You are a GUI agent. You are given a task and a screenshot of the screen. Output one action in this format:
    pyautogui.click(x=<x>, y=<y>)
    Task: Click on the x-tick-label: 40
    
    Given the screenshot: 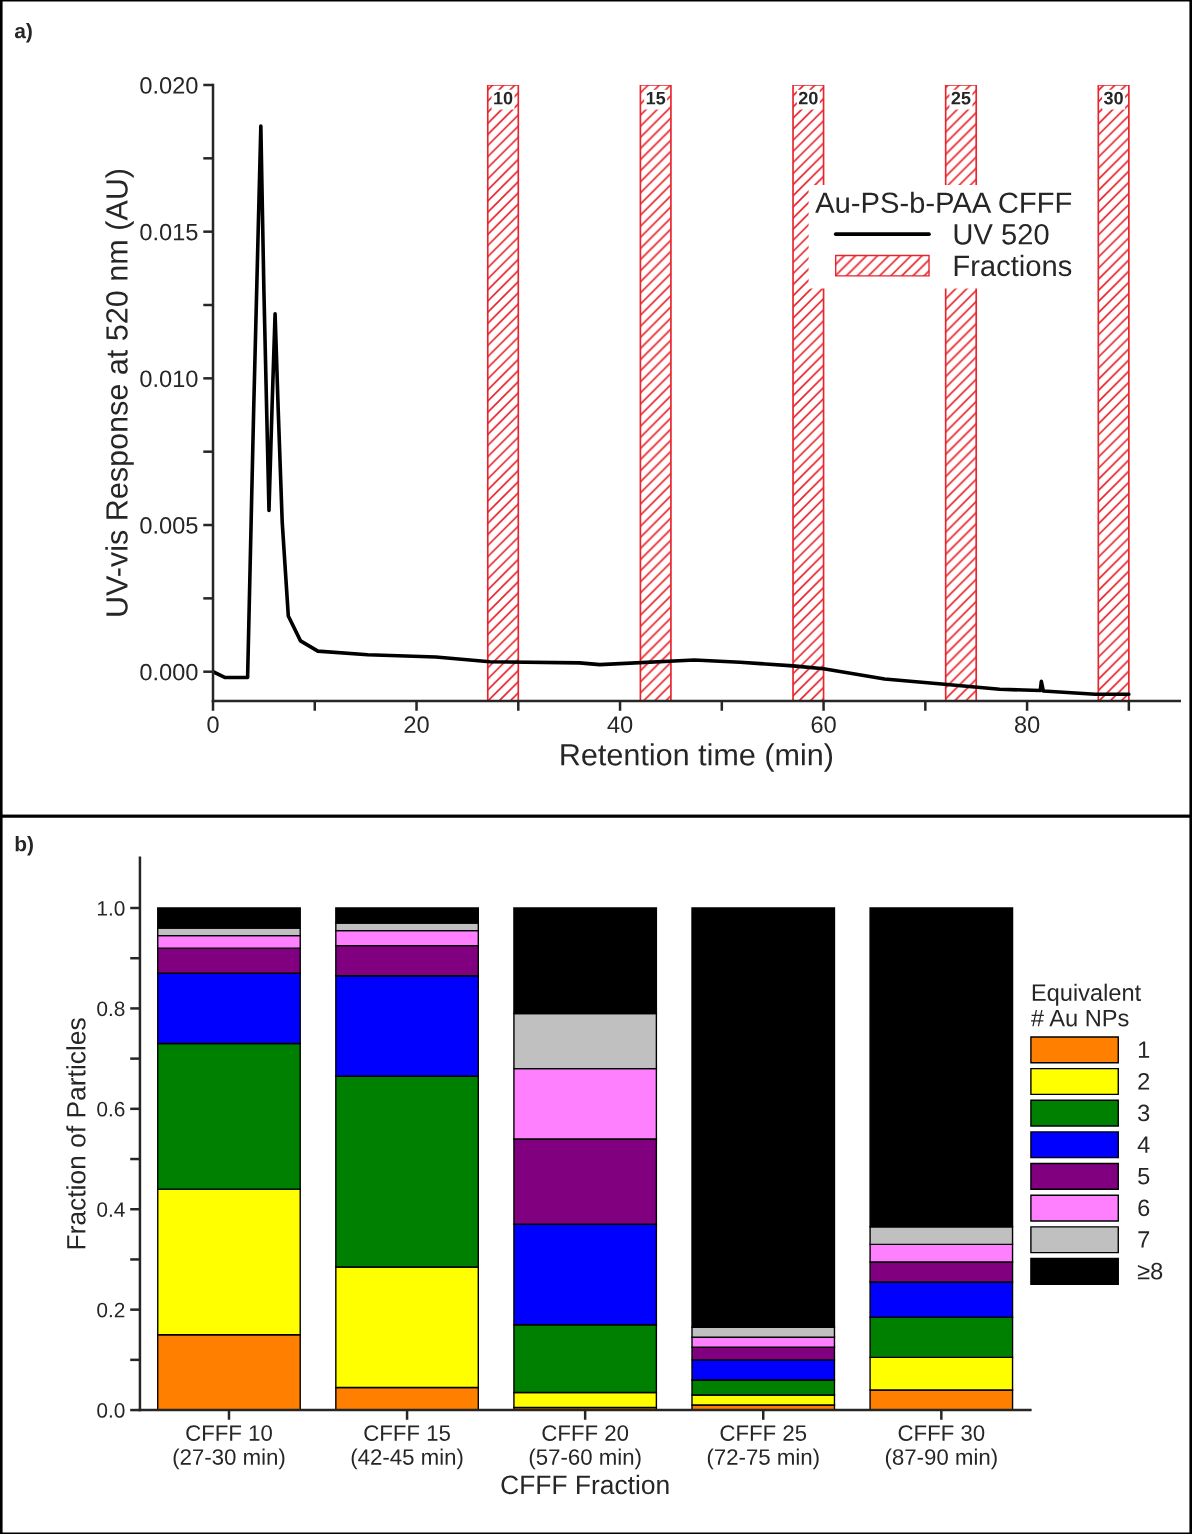 What is the action you would take?
    pyautogui.click(x=620, y=724)
    